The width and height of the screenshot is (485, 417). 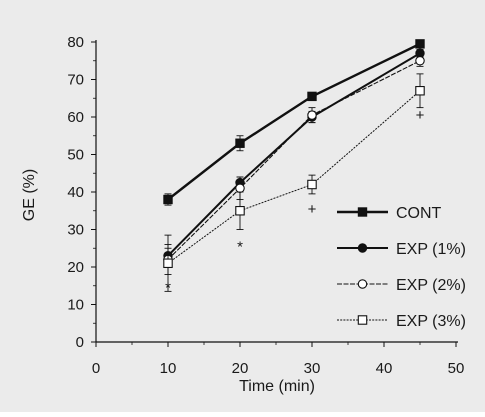 I want to click on y-tick-label: 60, so click(x=75, y=117).